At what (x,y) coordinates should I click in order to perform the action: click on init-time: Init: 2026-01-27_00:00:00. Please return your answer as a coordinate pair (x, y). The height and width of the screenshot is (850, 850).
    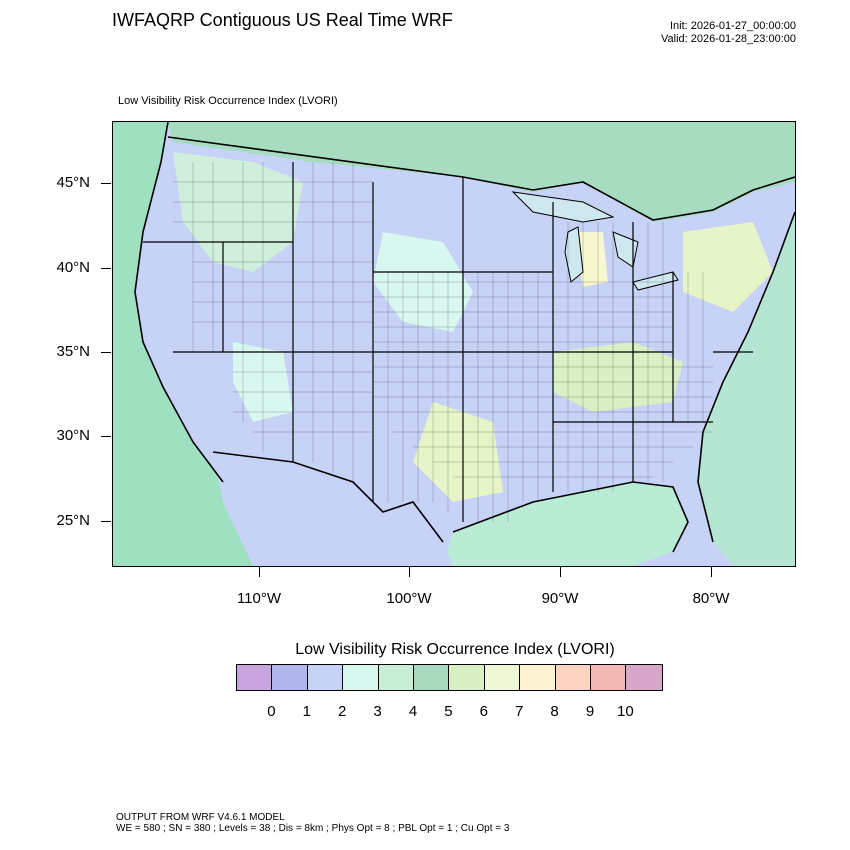
    Looking at the image, I should click on (733, 26).